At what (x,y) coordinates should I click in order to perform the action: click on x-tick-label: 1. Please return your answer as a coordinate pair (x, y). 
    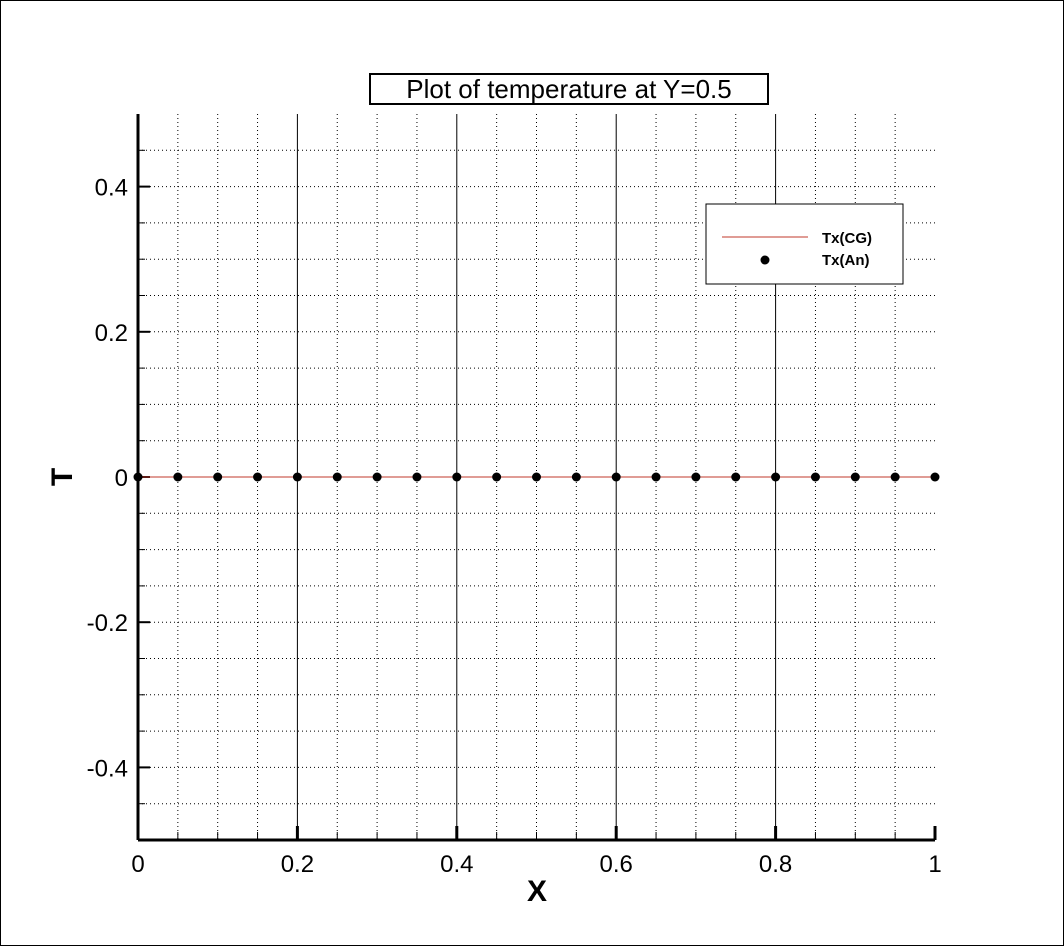
    Looking at the image, I should click on (934, 864).